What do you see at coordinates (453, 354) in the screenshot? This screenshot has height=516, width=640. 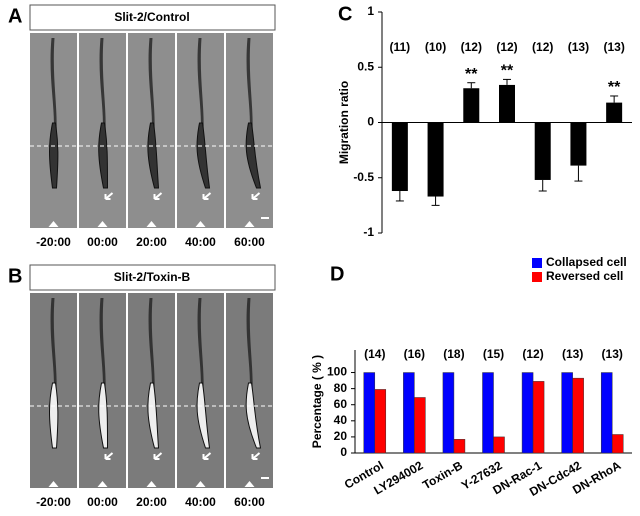 I see `count-label: (18)` at bounding box center [453, 354].